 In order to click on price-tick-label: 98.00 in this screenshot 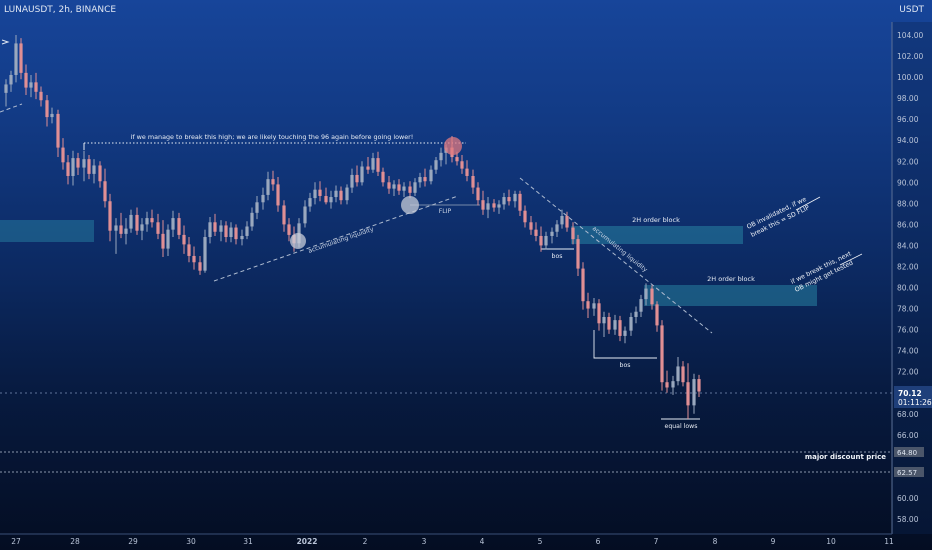, I will do `click(908, 98)`.